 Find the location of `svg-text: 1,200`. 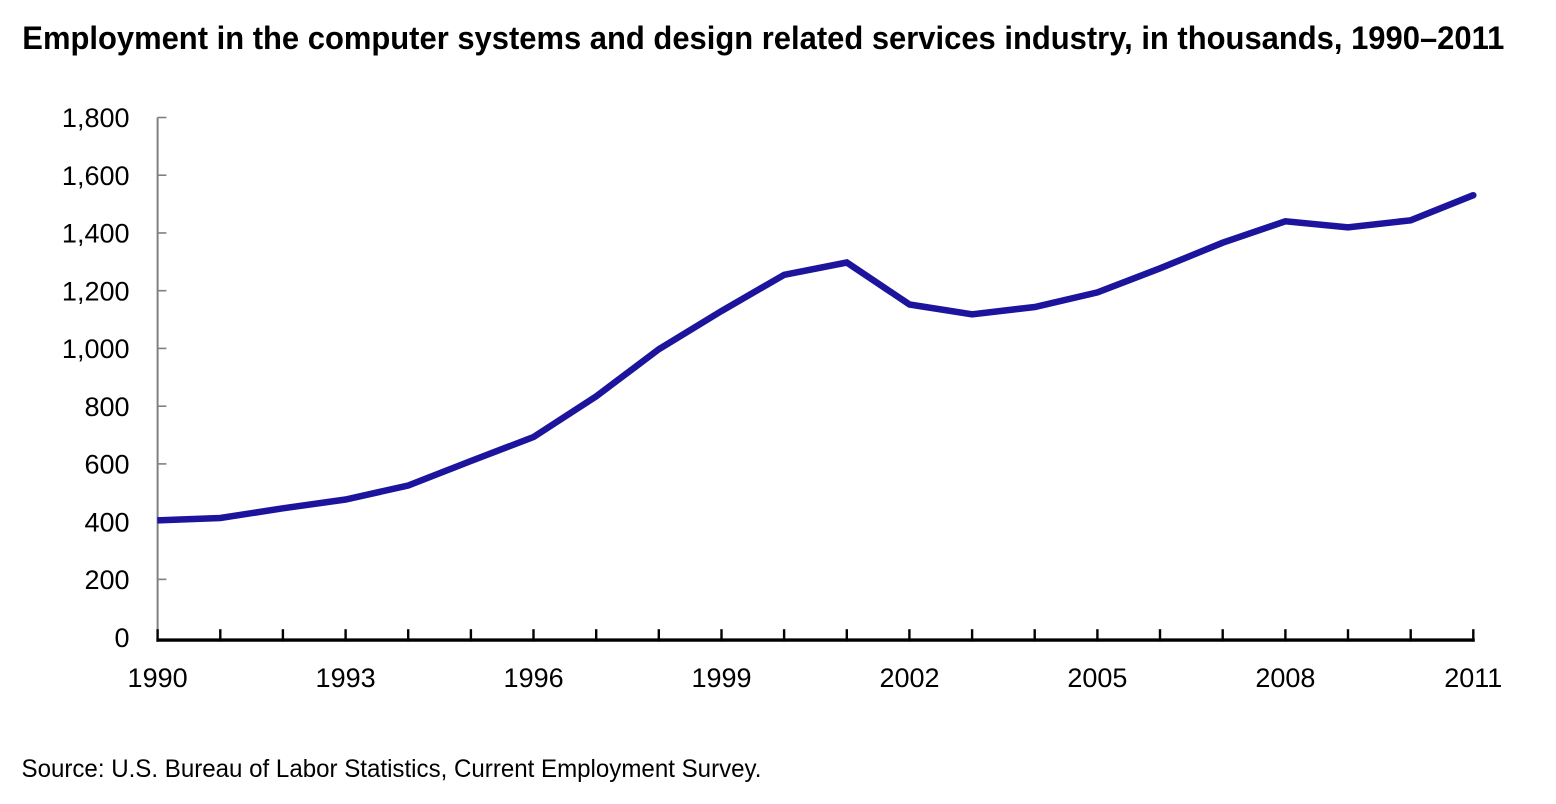

svg-text: 1,200 is located at coordinates (96, 291).